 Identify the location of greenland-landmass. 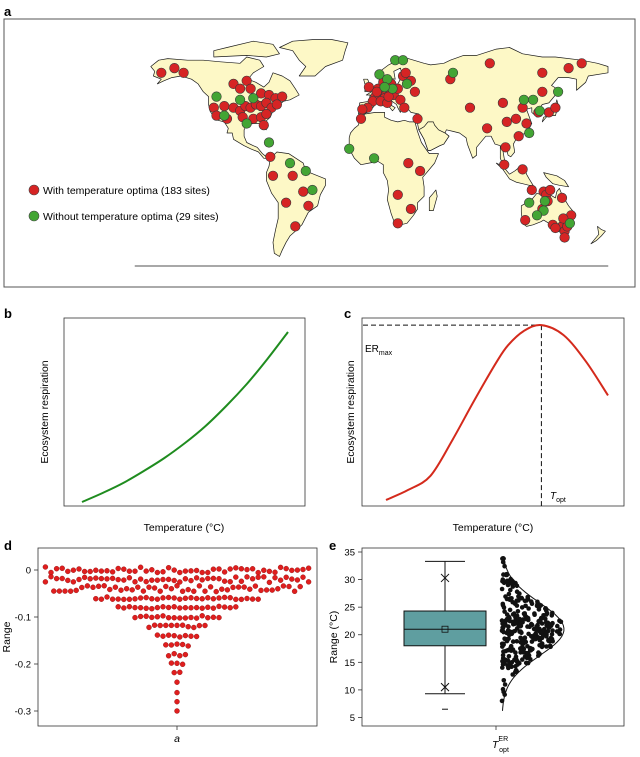
(314, 58).